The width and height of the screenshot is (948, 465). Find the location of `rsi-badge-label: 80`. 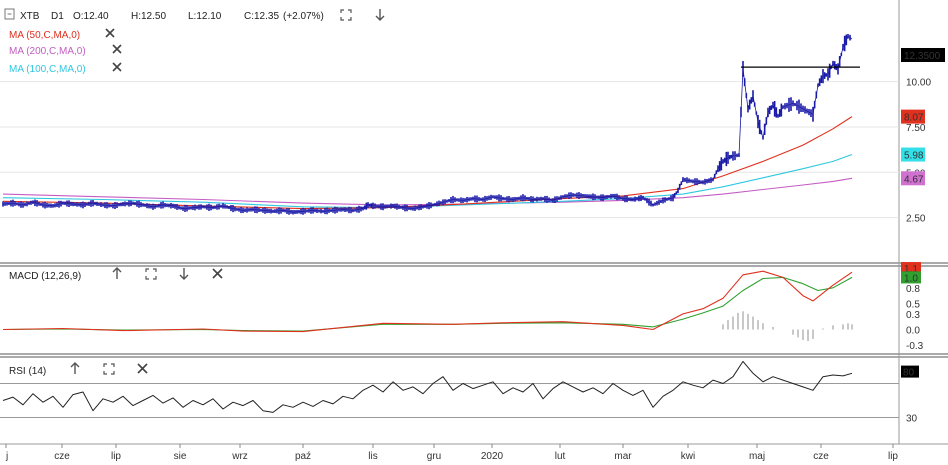

rsi-badge-label: 80 is located at coordinates (909, 373).